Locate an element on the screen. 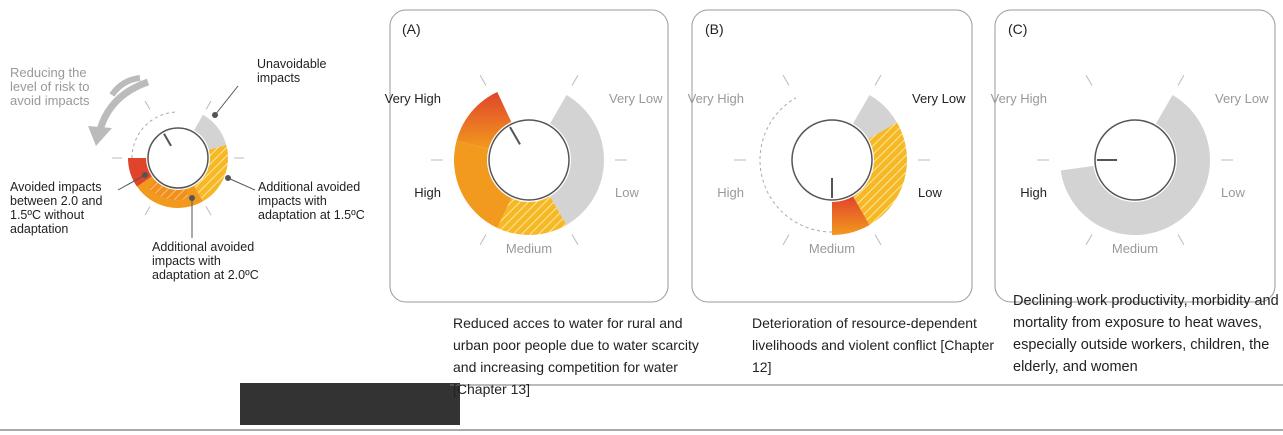 This screenshot has width=1283, height=435. panel-label: (B) is located at coordinates (714, 29).